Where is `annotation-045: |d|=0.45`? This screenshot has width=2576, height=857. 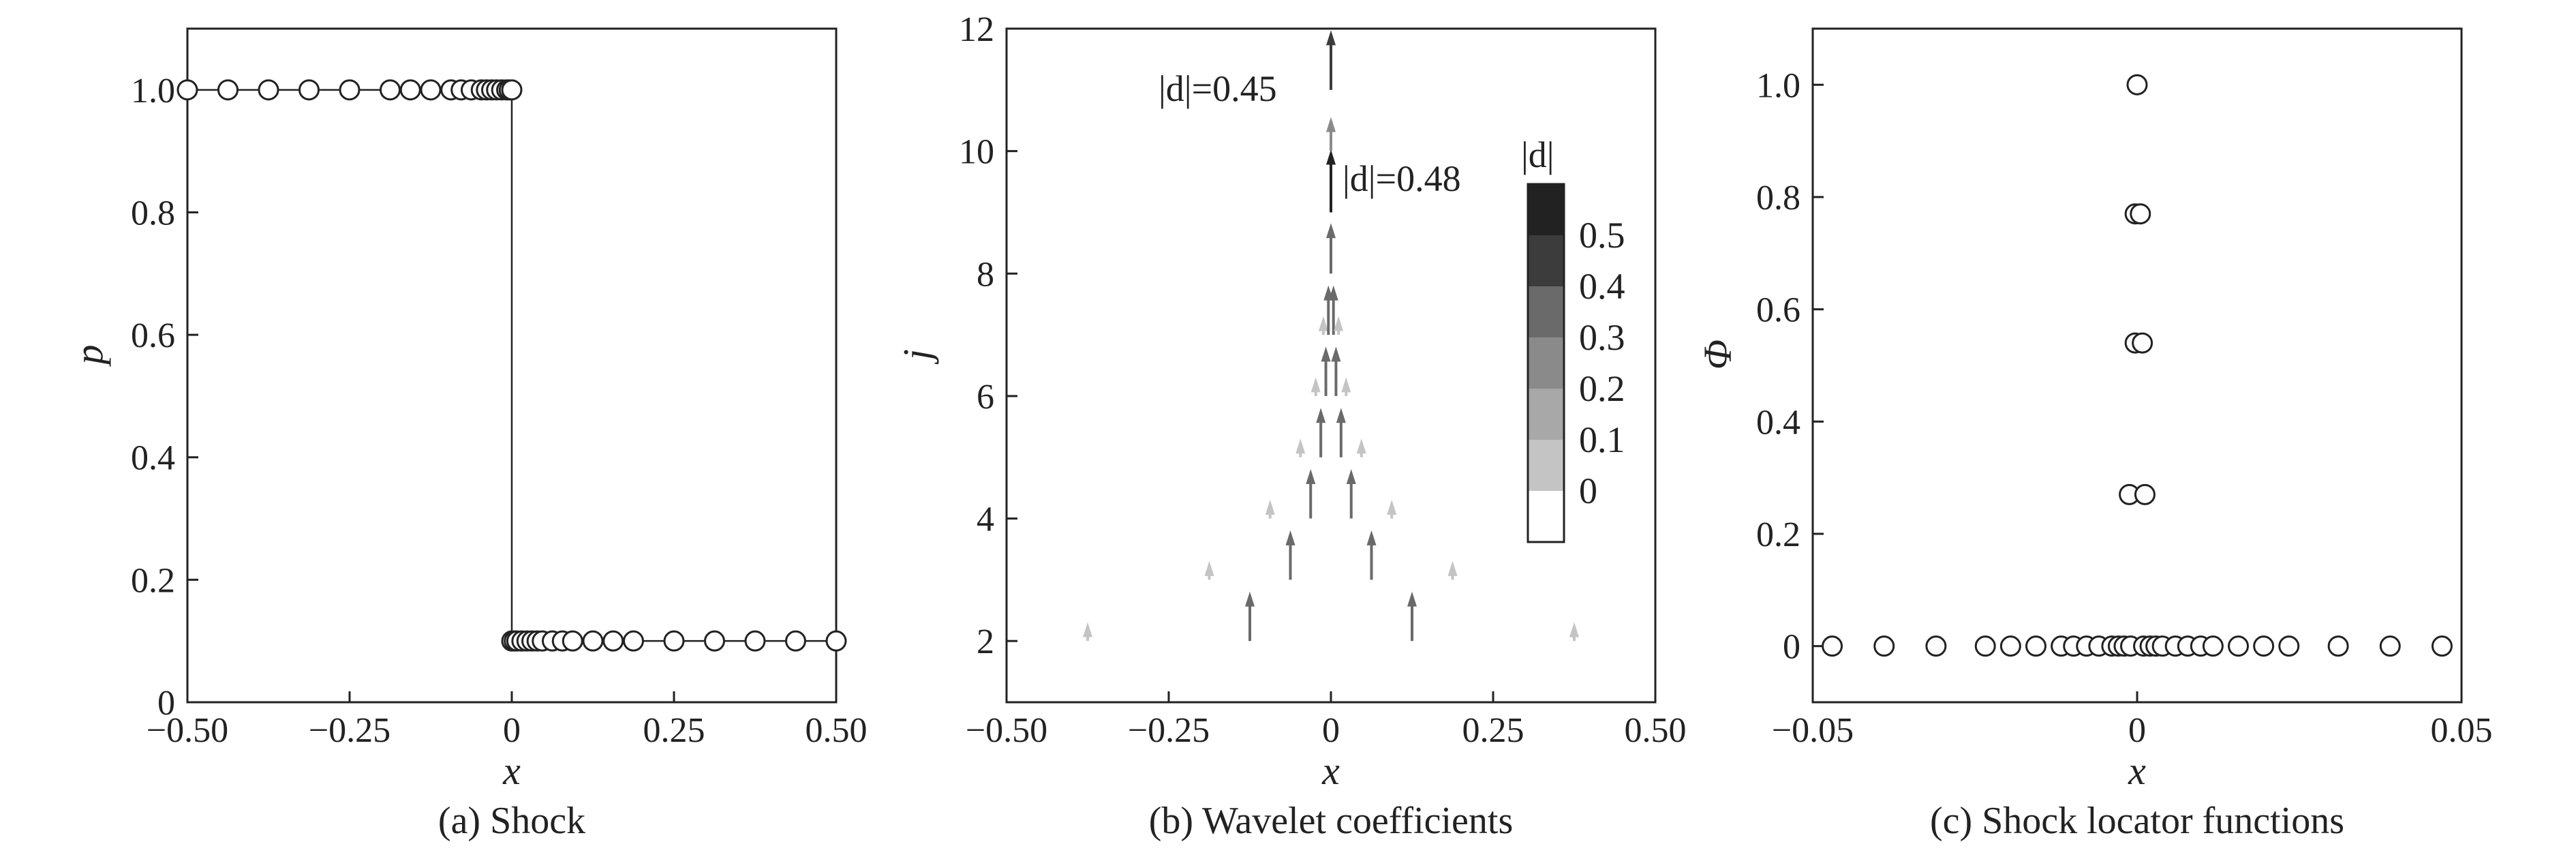
annotation-045: |d|=0.45 is located at coordinates (1218, 88).